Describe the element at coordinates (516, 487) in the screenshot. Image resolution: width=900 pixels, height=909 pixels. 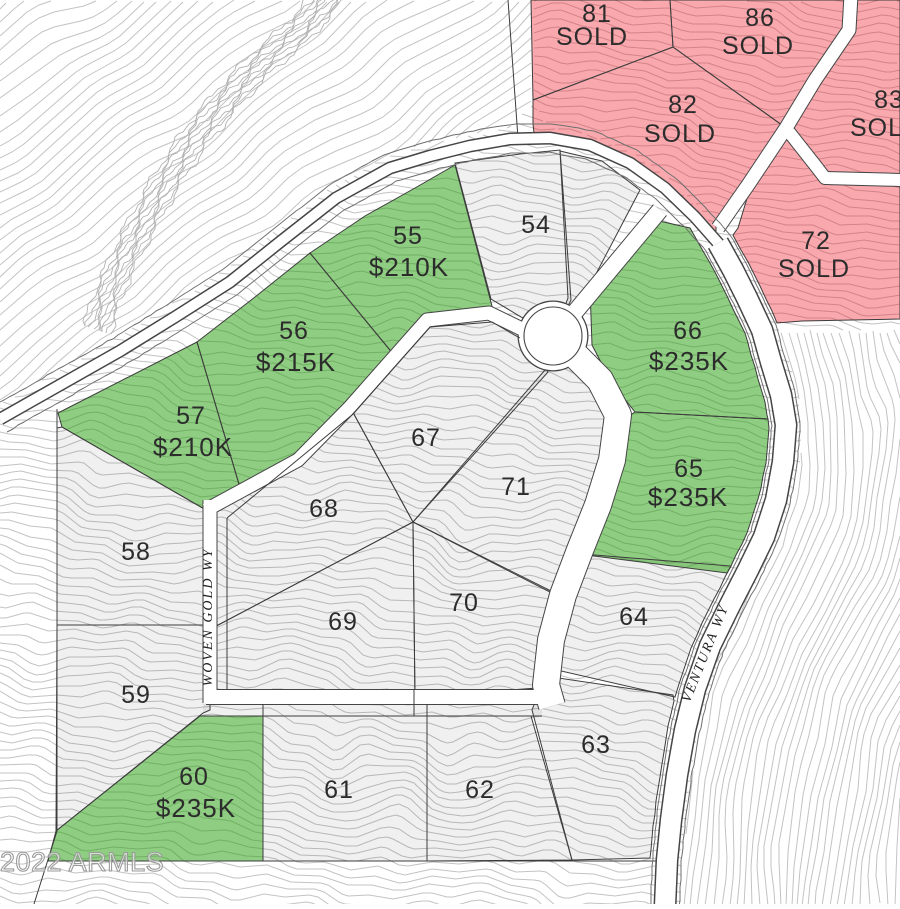
I see `svg-text: 71` at that location.